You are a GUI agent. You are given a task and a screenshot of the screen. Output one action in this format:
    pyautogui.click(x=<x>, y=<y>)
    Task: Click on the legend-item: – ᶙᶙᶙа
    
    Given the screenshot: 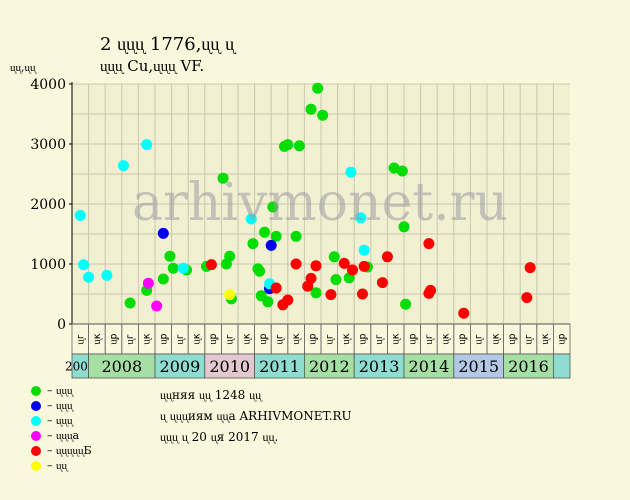 What is the action you would take?
    pyautogui.click(x=60, y=435)
    